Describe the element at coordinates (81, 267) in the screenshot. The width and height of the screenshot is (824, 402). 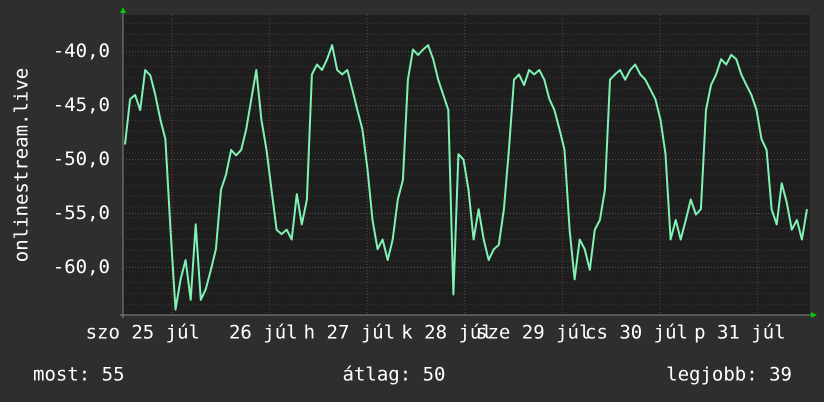
I see `y-tick-label: -60,0` at that location.